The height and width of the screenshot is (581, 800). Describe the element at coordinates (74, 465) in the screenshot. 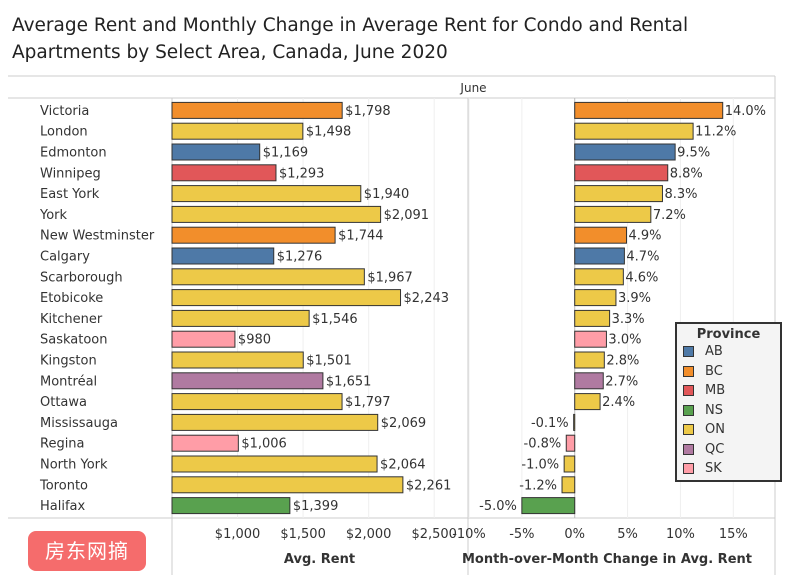

I see `row-label: North York` at that location.